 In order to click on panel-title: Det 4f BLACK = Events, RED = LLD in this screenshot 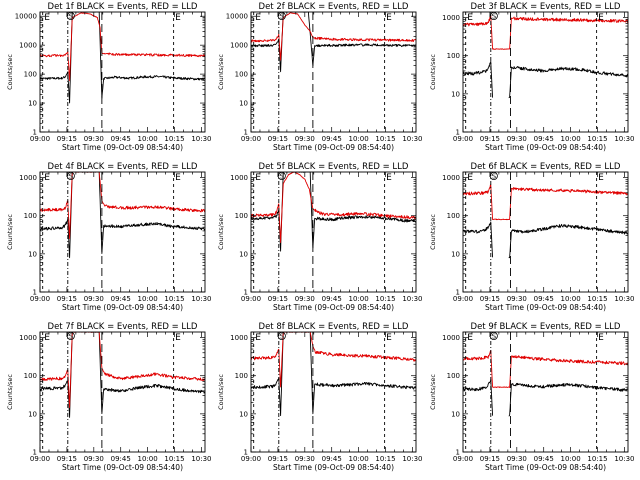, I will do `click(123, 167)`.